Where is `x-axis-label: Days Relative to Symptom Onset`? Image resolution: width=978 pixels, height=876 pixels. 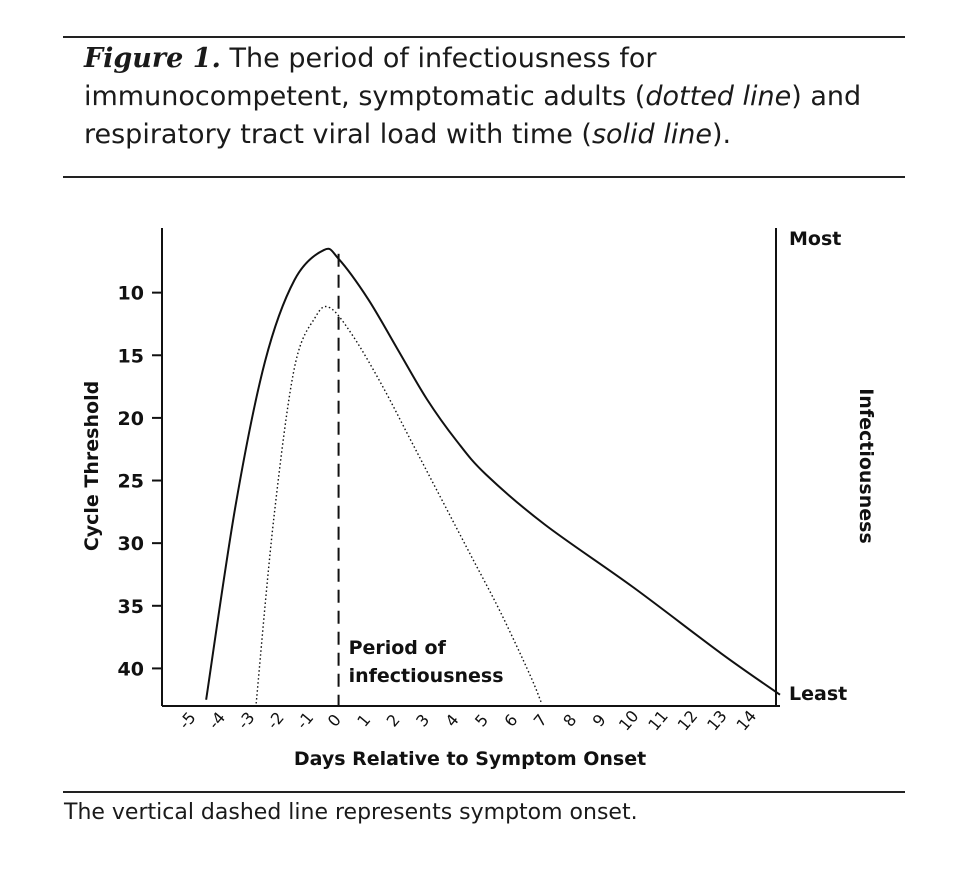
x-axis-label: Days Relative to Symptom Onset is located at coordinates (470, 759).